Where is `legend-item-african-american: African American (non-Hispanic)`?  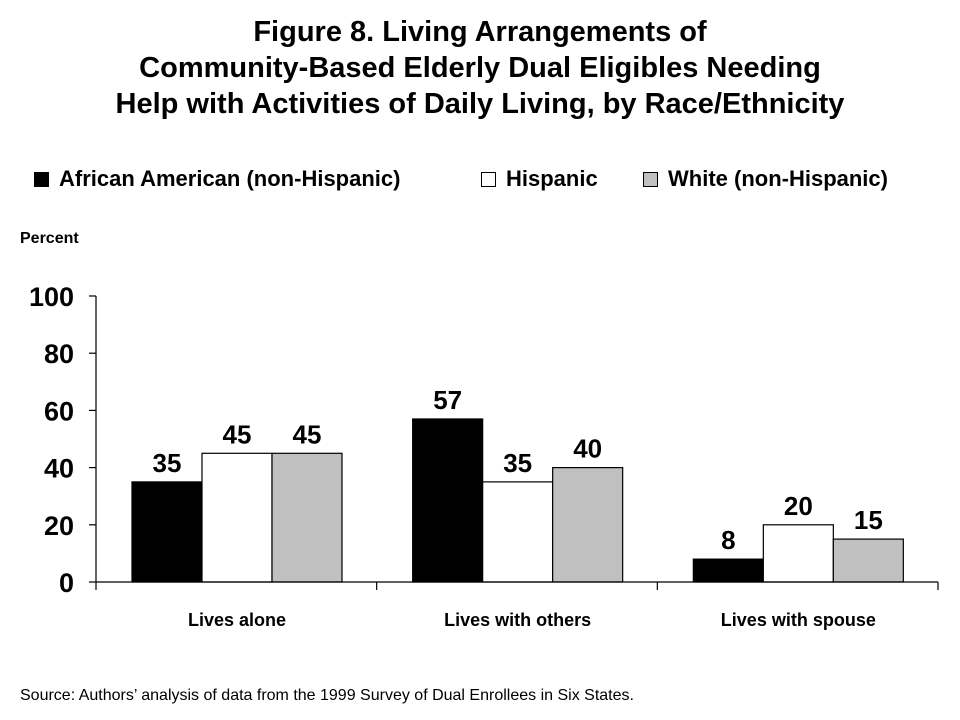
legend-item-african-american: African American (non-Hispanic) is located at coordinates (217, 179).